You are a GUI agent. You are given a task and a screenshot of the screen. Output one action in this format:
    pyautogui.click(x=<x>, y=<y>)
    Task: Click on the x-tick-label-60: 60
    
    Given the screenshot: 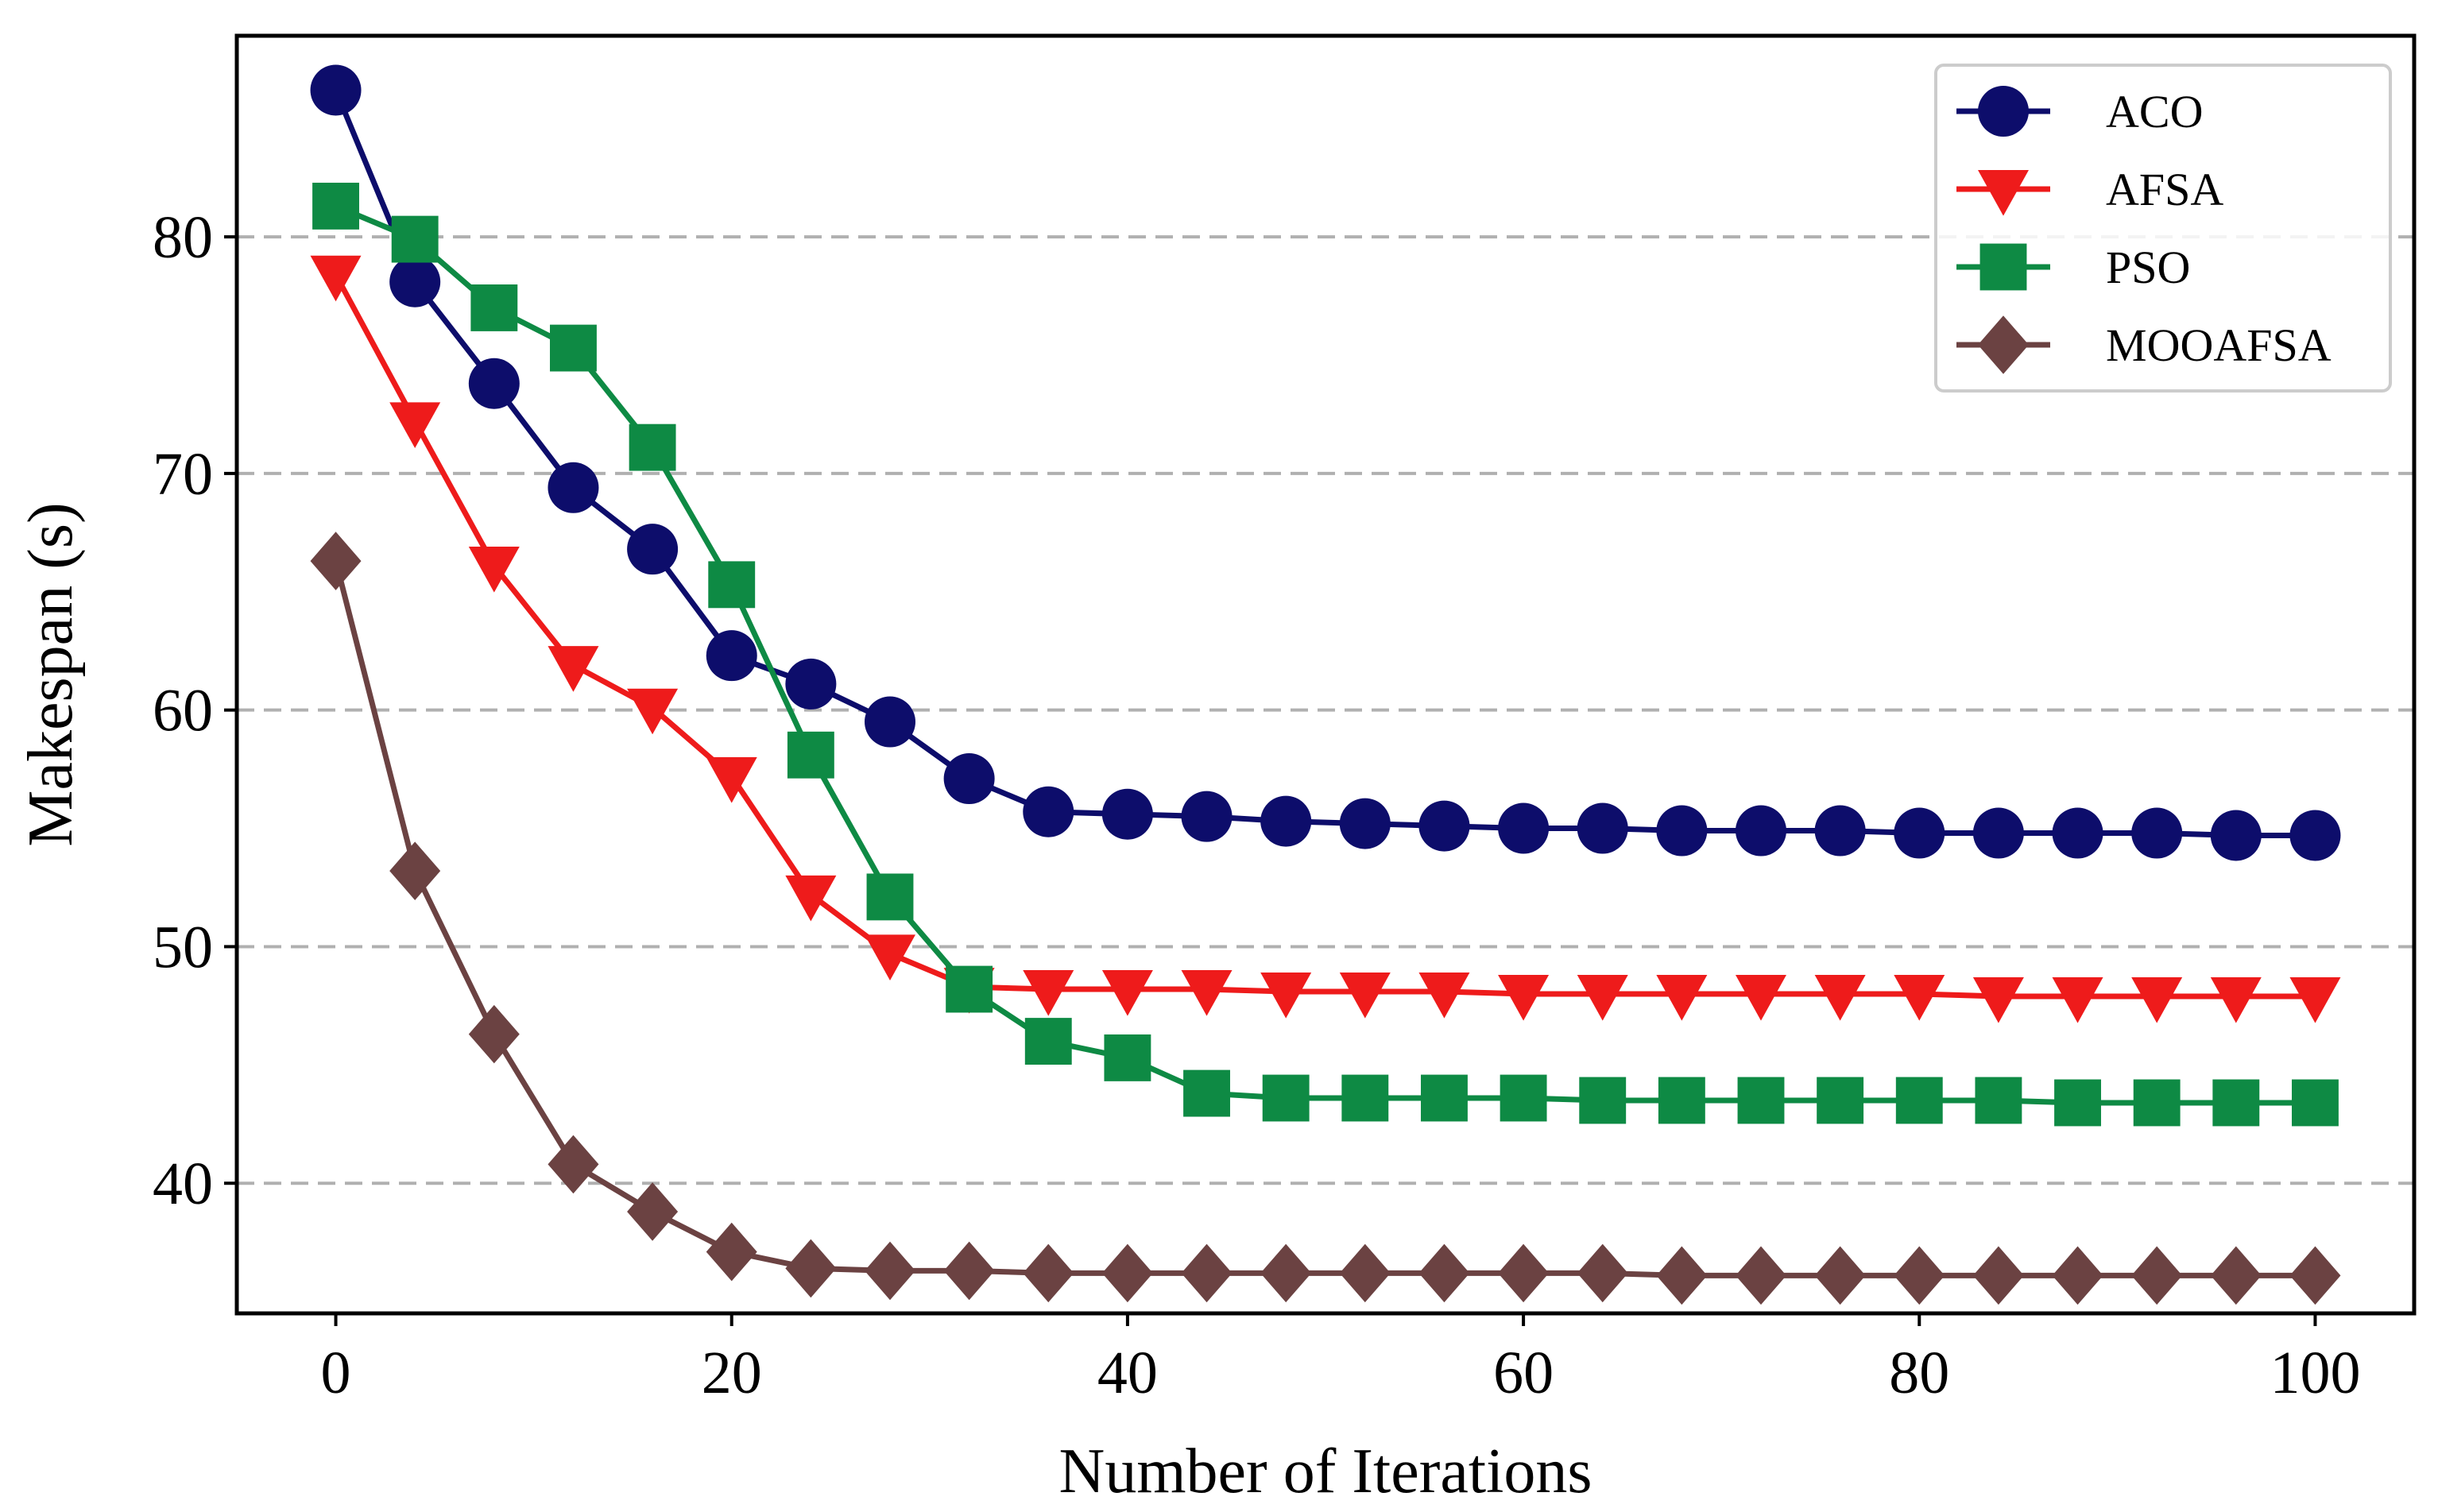 What is the action you would take?
    pyautogui.click(x=1523, y=1373)
    